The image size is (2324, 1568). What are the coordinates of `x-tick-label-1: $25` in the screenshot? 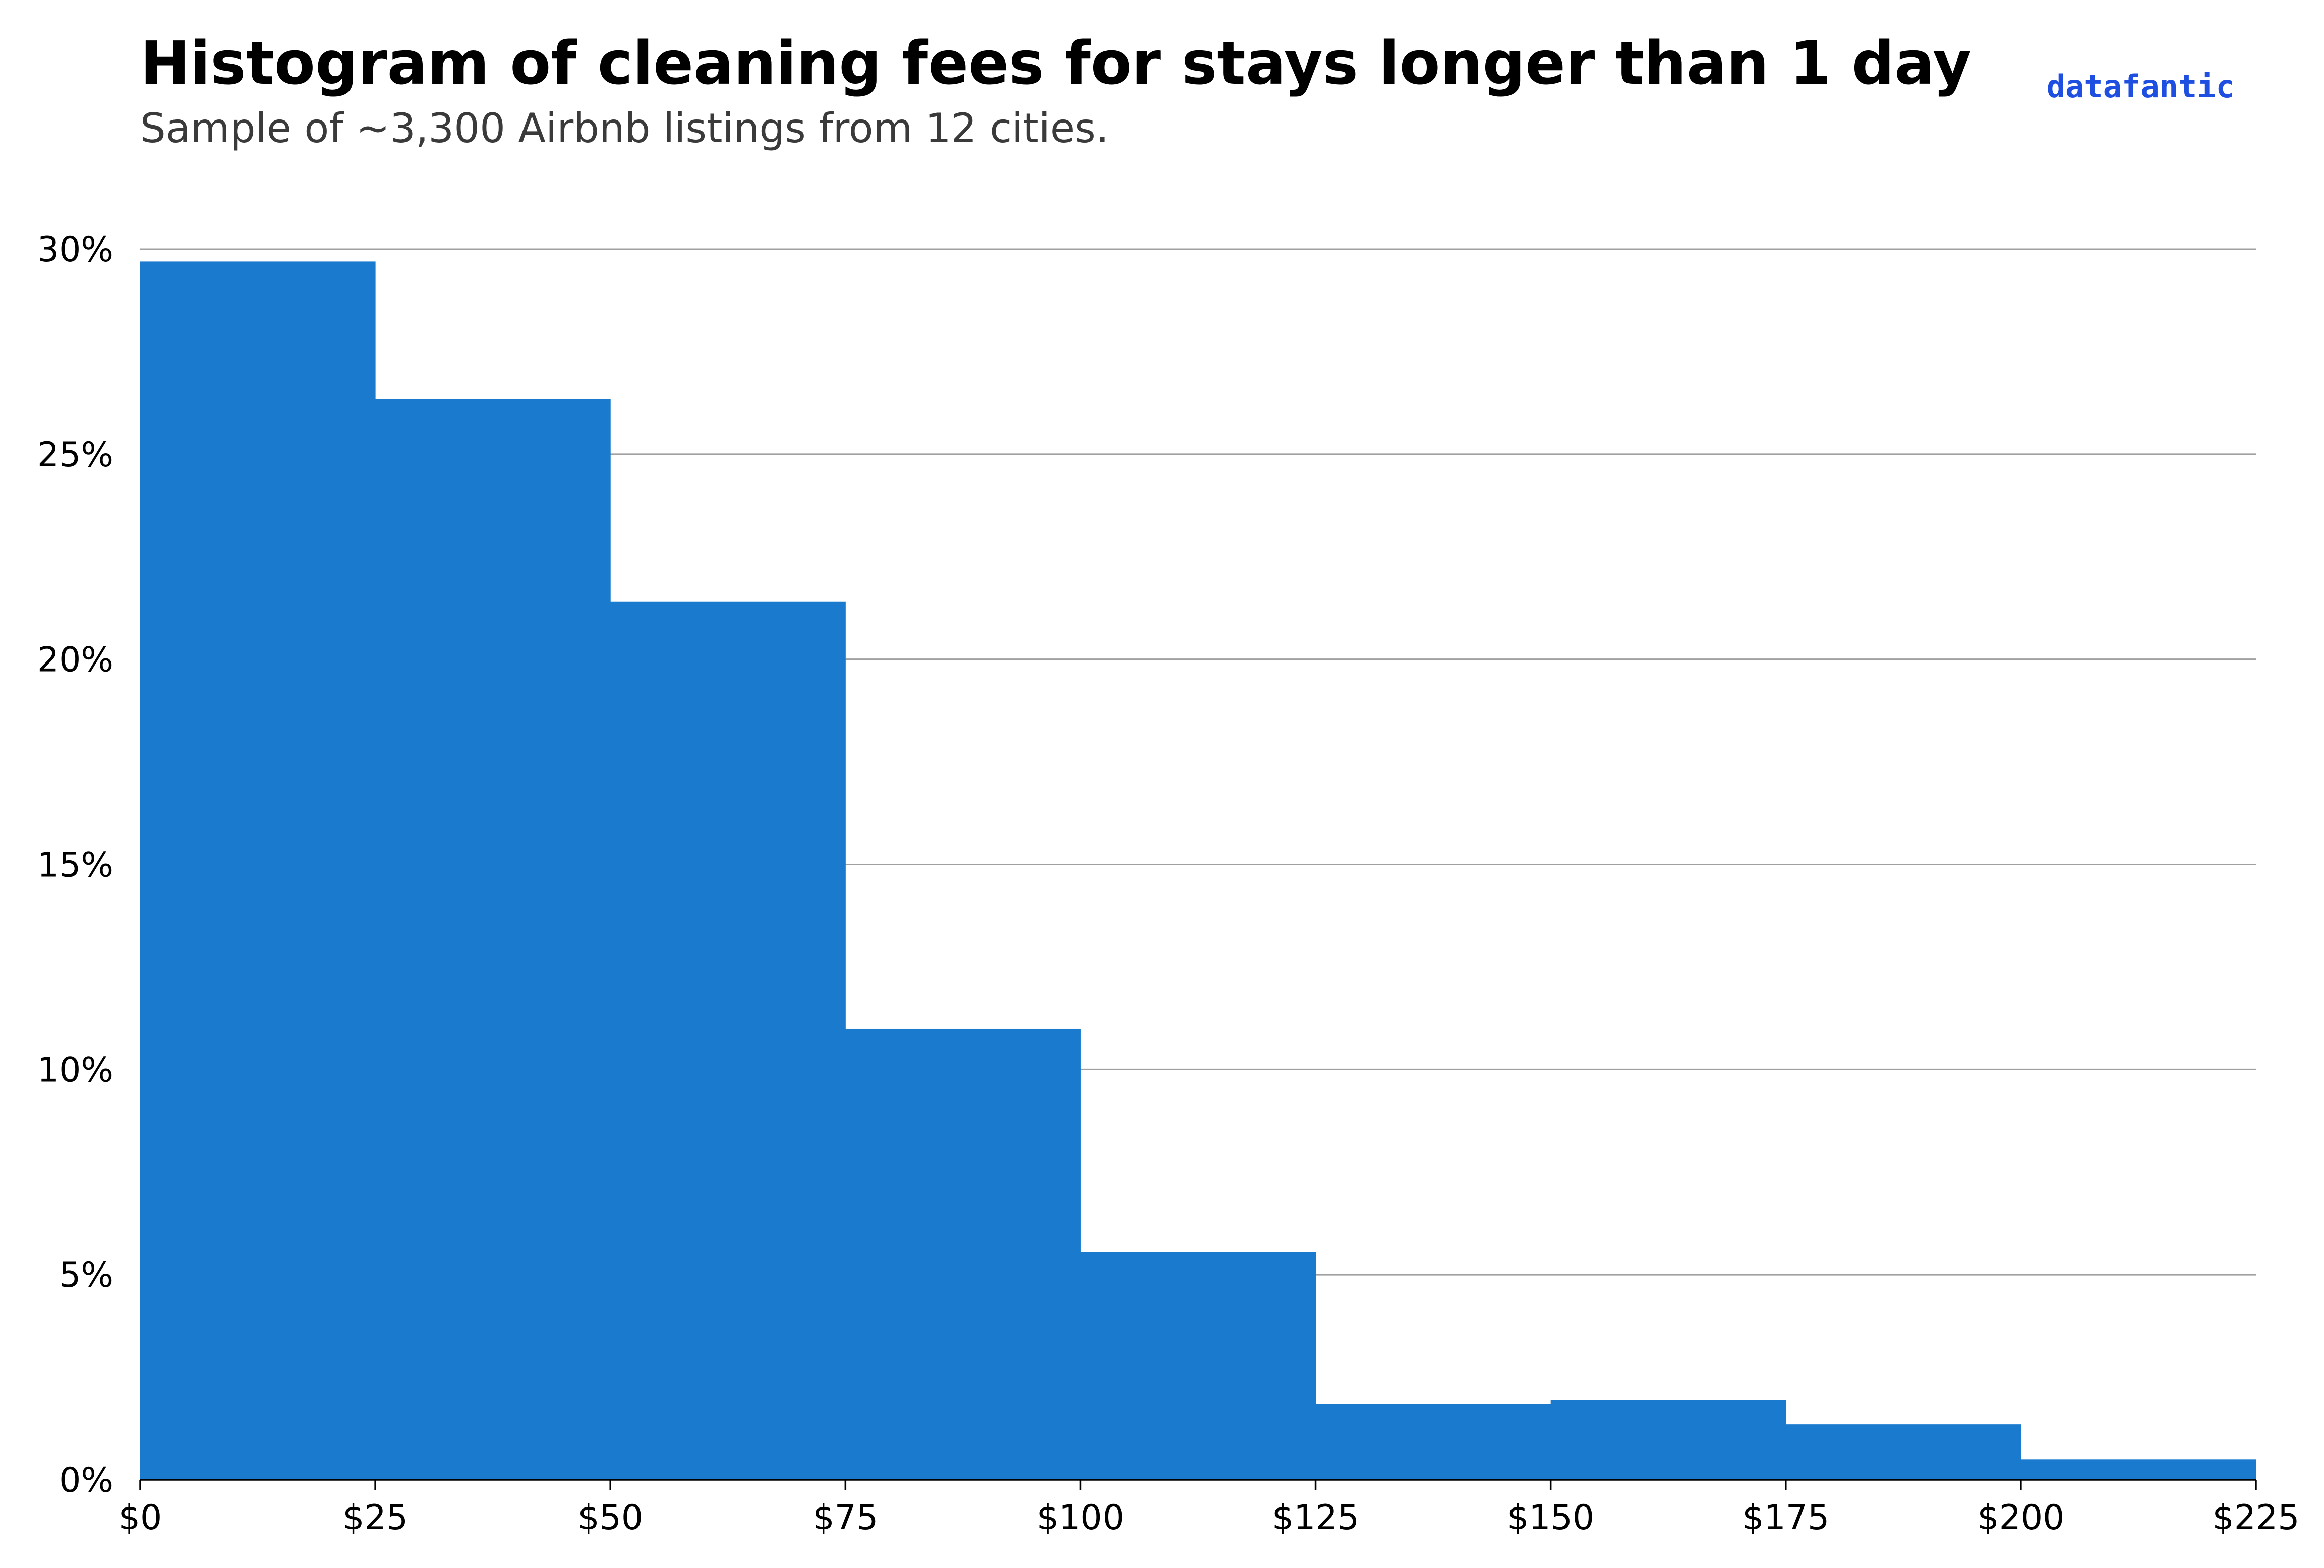 It's located at (375, 1518).